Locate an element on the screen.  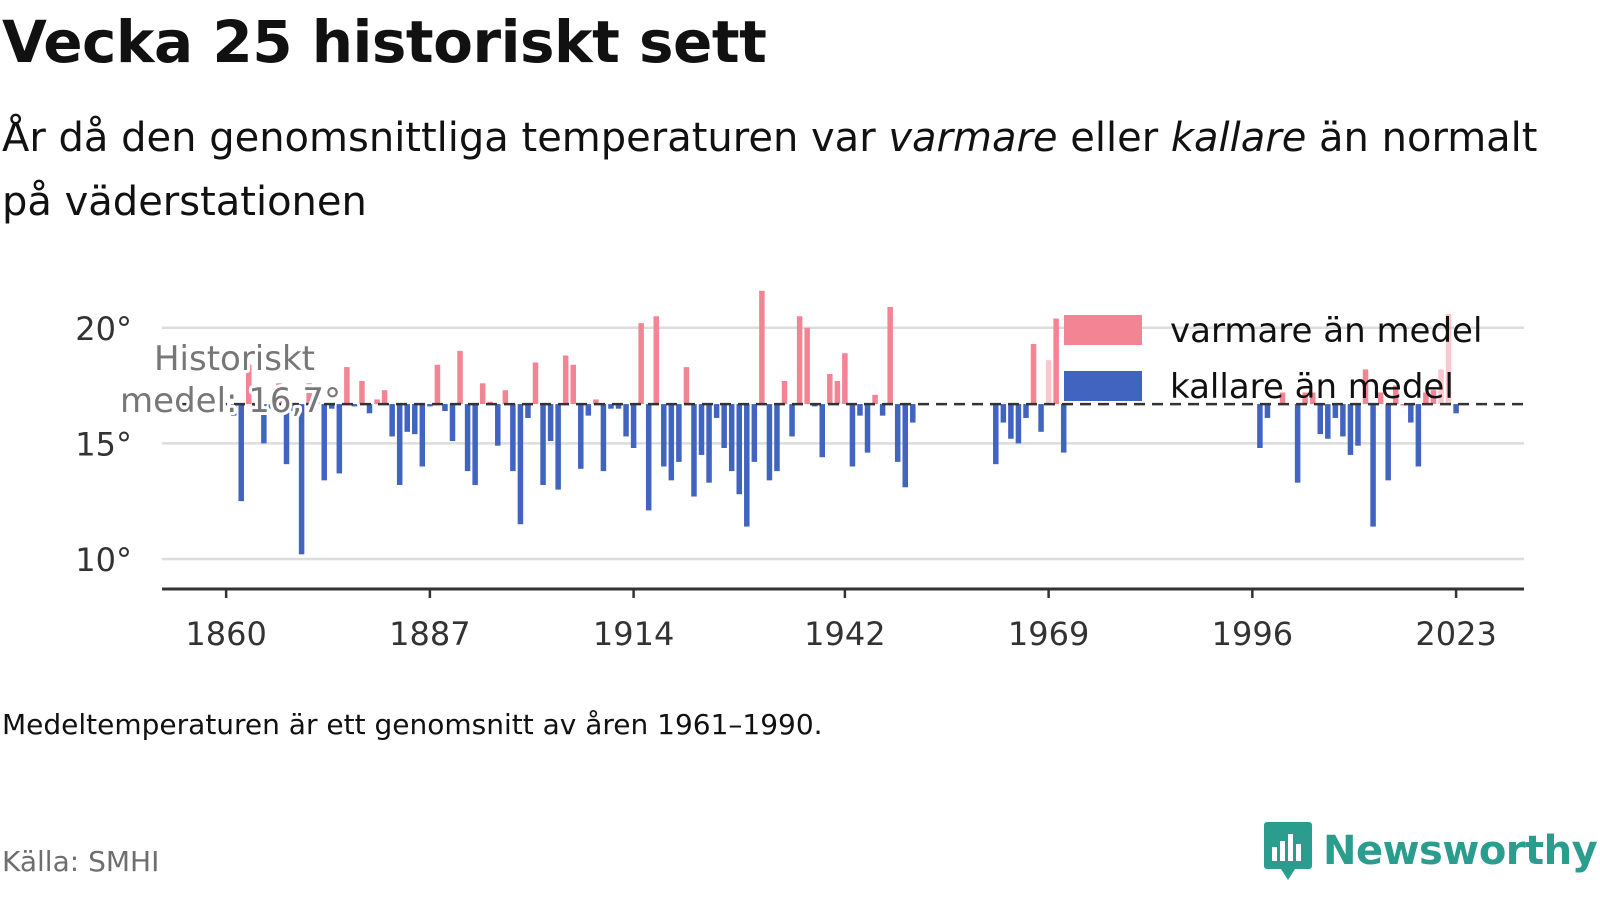
bar-cold-1968 is located at coordinates (1041, 418).